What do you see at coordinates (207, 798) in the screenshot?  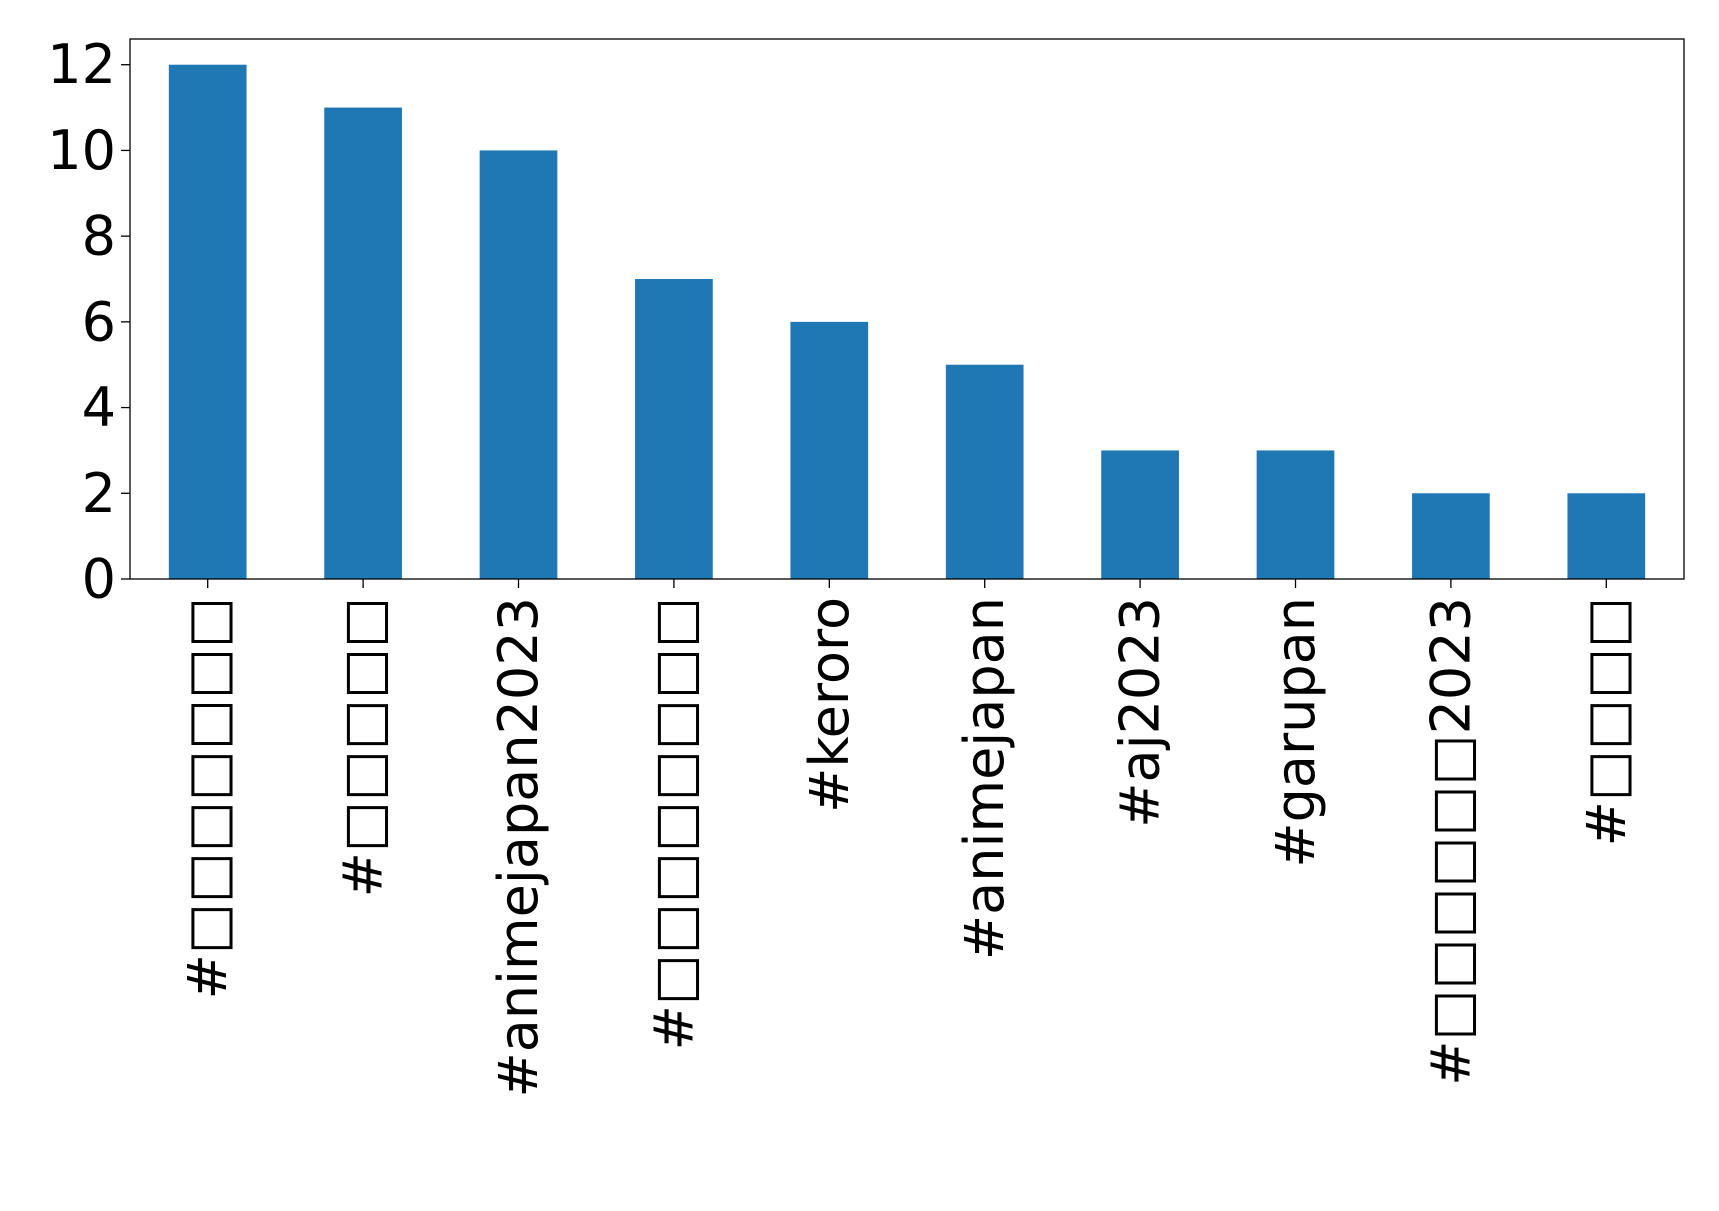 I see `x-tick-label: #□□□□□□□` at bounding box center [207, 798].